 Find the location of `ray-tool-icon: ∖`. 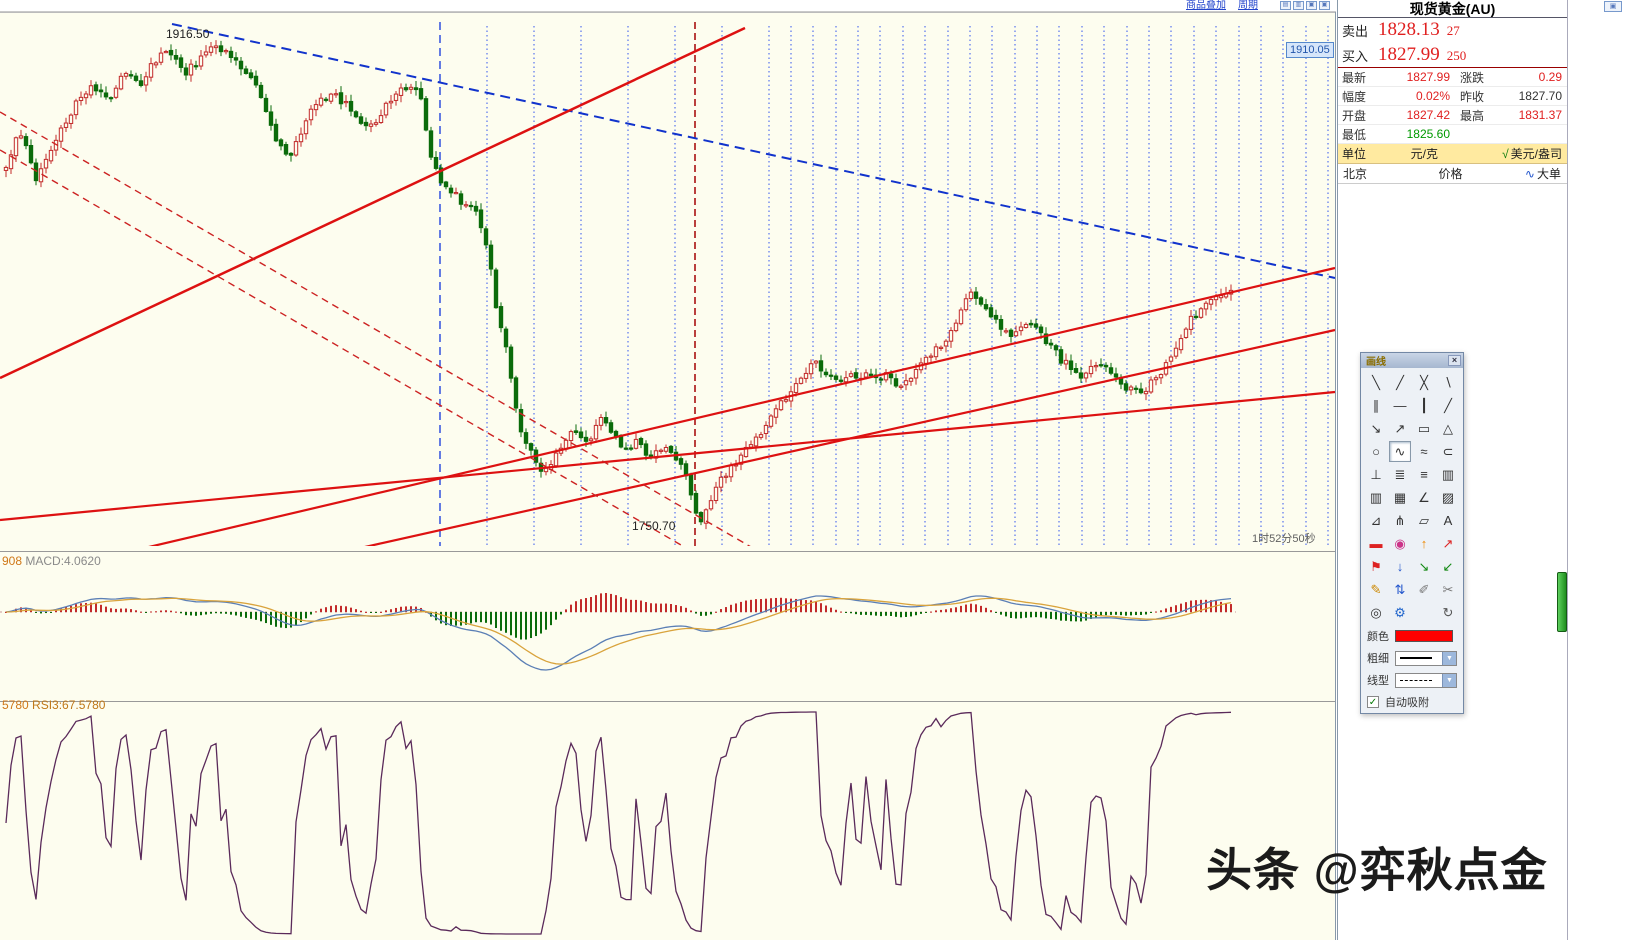

ray-tool-icon: ∖ is located at coordinates (1448, 382).